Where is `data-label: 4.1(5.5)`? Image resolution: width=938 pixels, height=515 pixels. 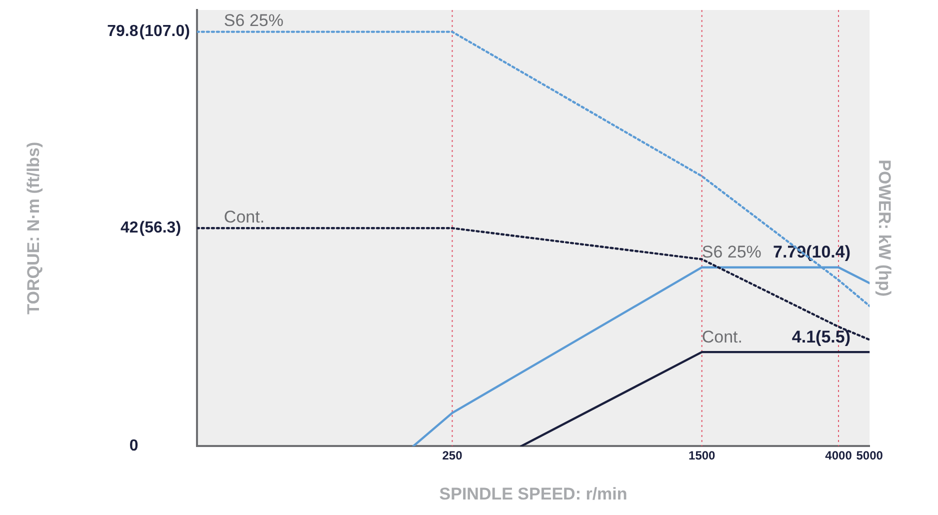
data-label: 4.1(5.5) is located at coordinates (821, 336).